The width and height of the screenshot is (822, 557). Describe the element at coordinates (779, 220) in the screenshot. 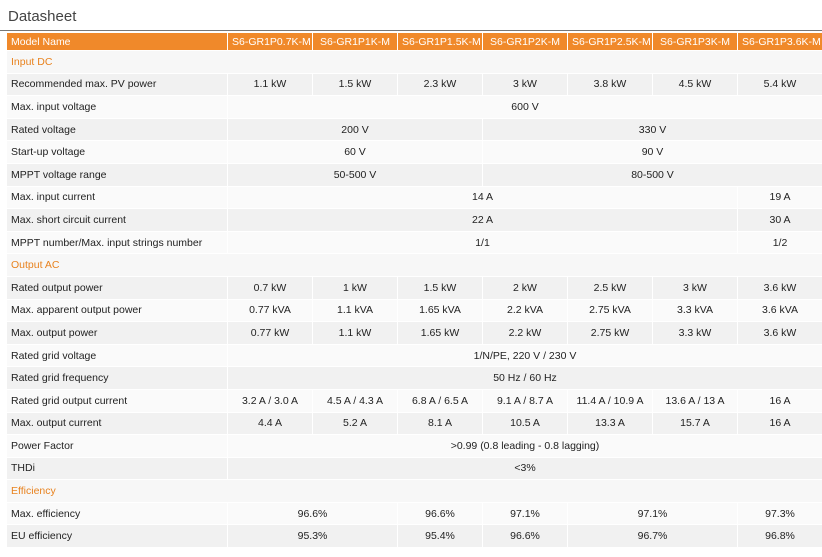

I see `cell: 30 A` at that location.